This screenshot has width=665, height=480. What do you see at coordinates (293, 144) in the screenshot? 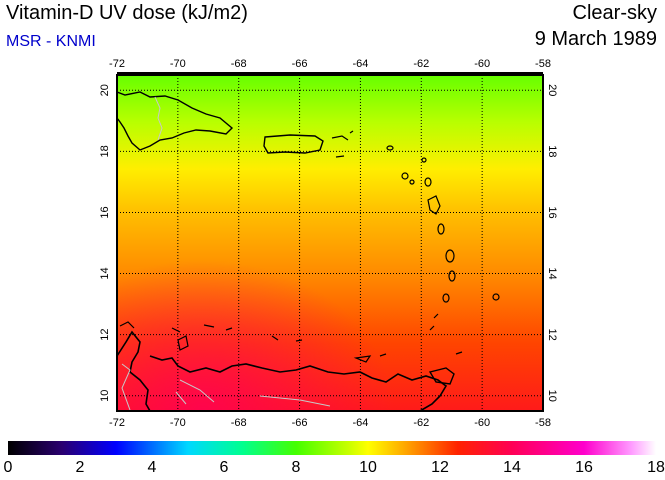
I see `puerto-rico-coast` at bounding box center [293, 144].